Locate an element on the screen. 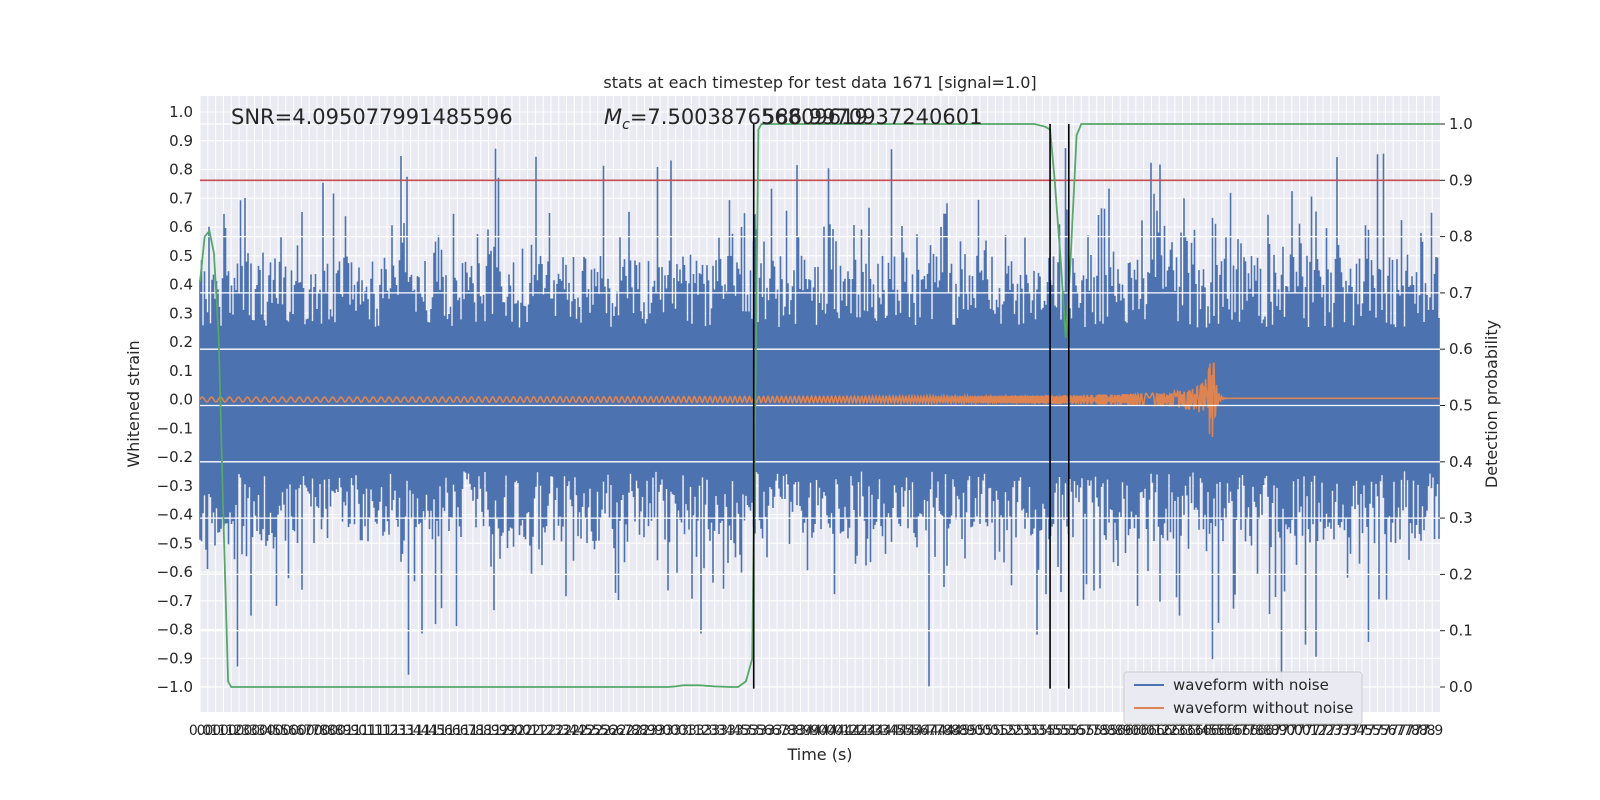 The height and width of the screenshot is (800, 1600). x-tick-label: 5.7 is located at coordinates (1089, 731).